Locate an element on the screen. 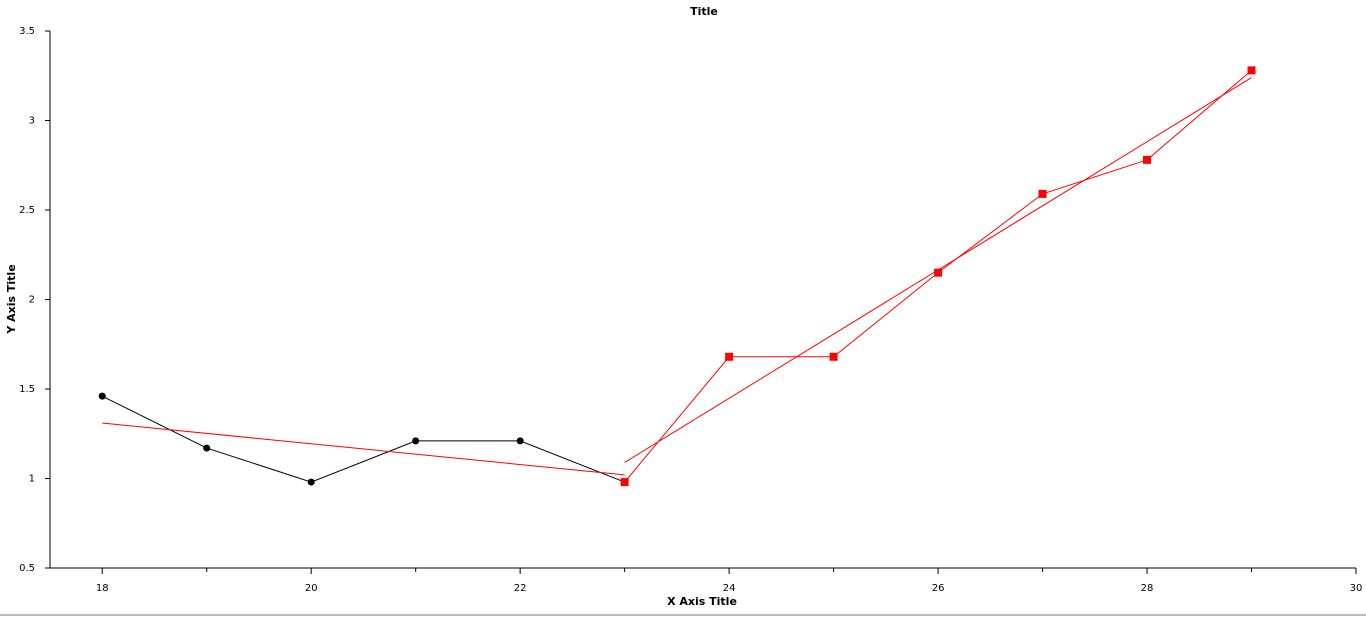 Image resolution: width=1366 pixels, height=618 pixels. y-tick-label: 1.5 is located at coordinates (27, 389).